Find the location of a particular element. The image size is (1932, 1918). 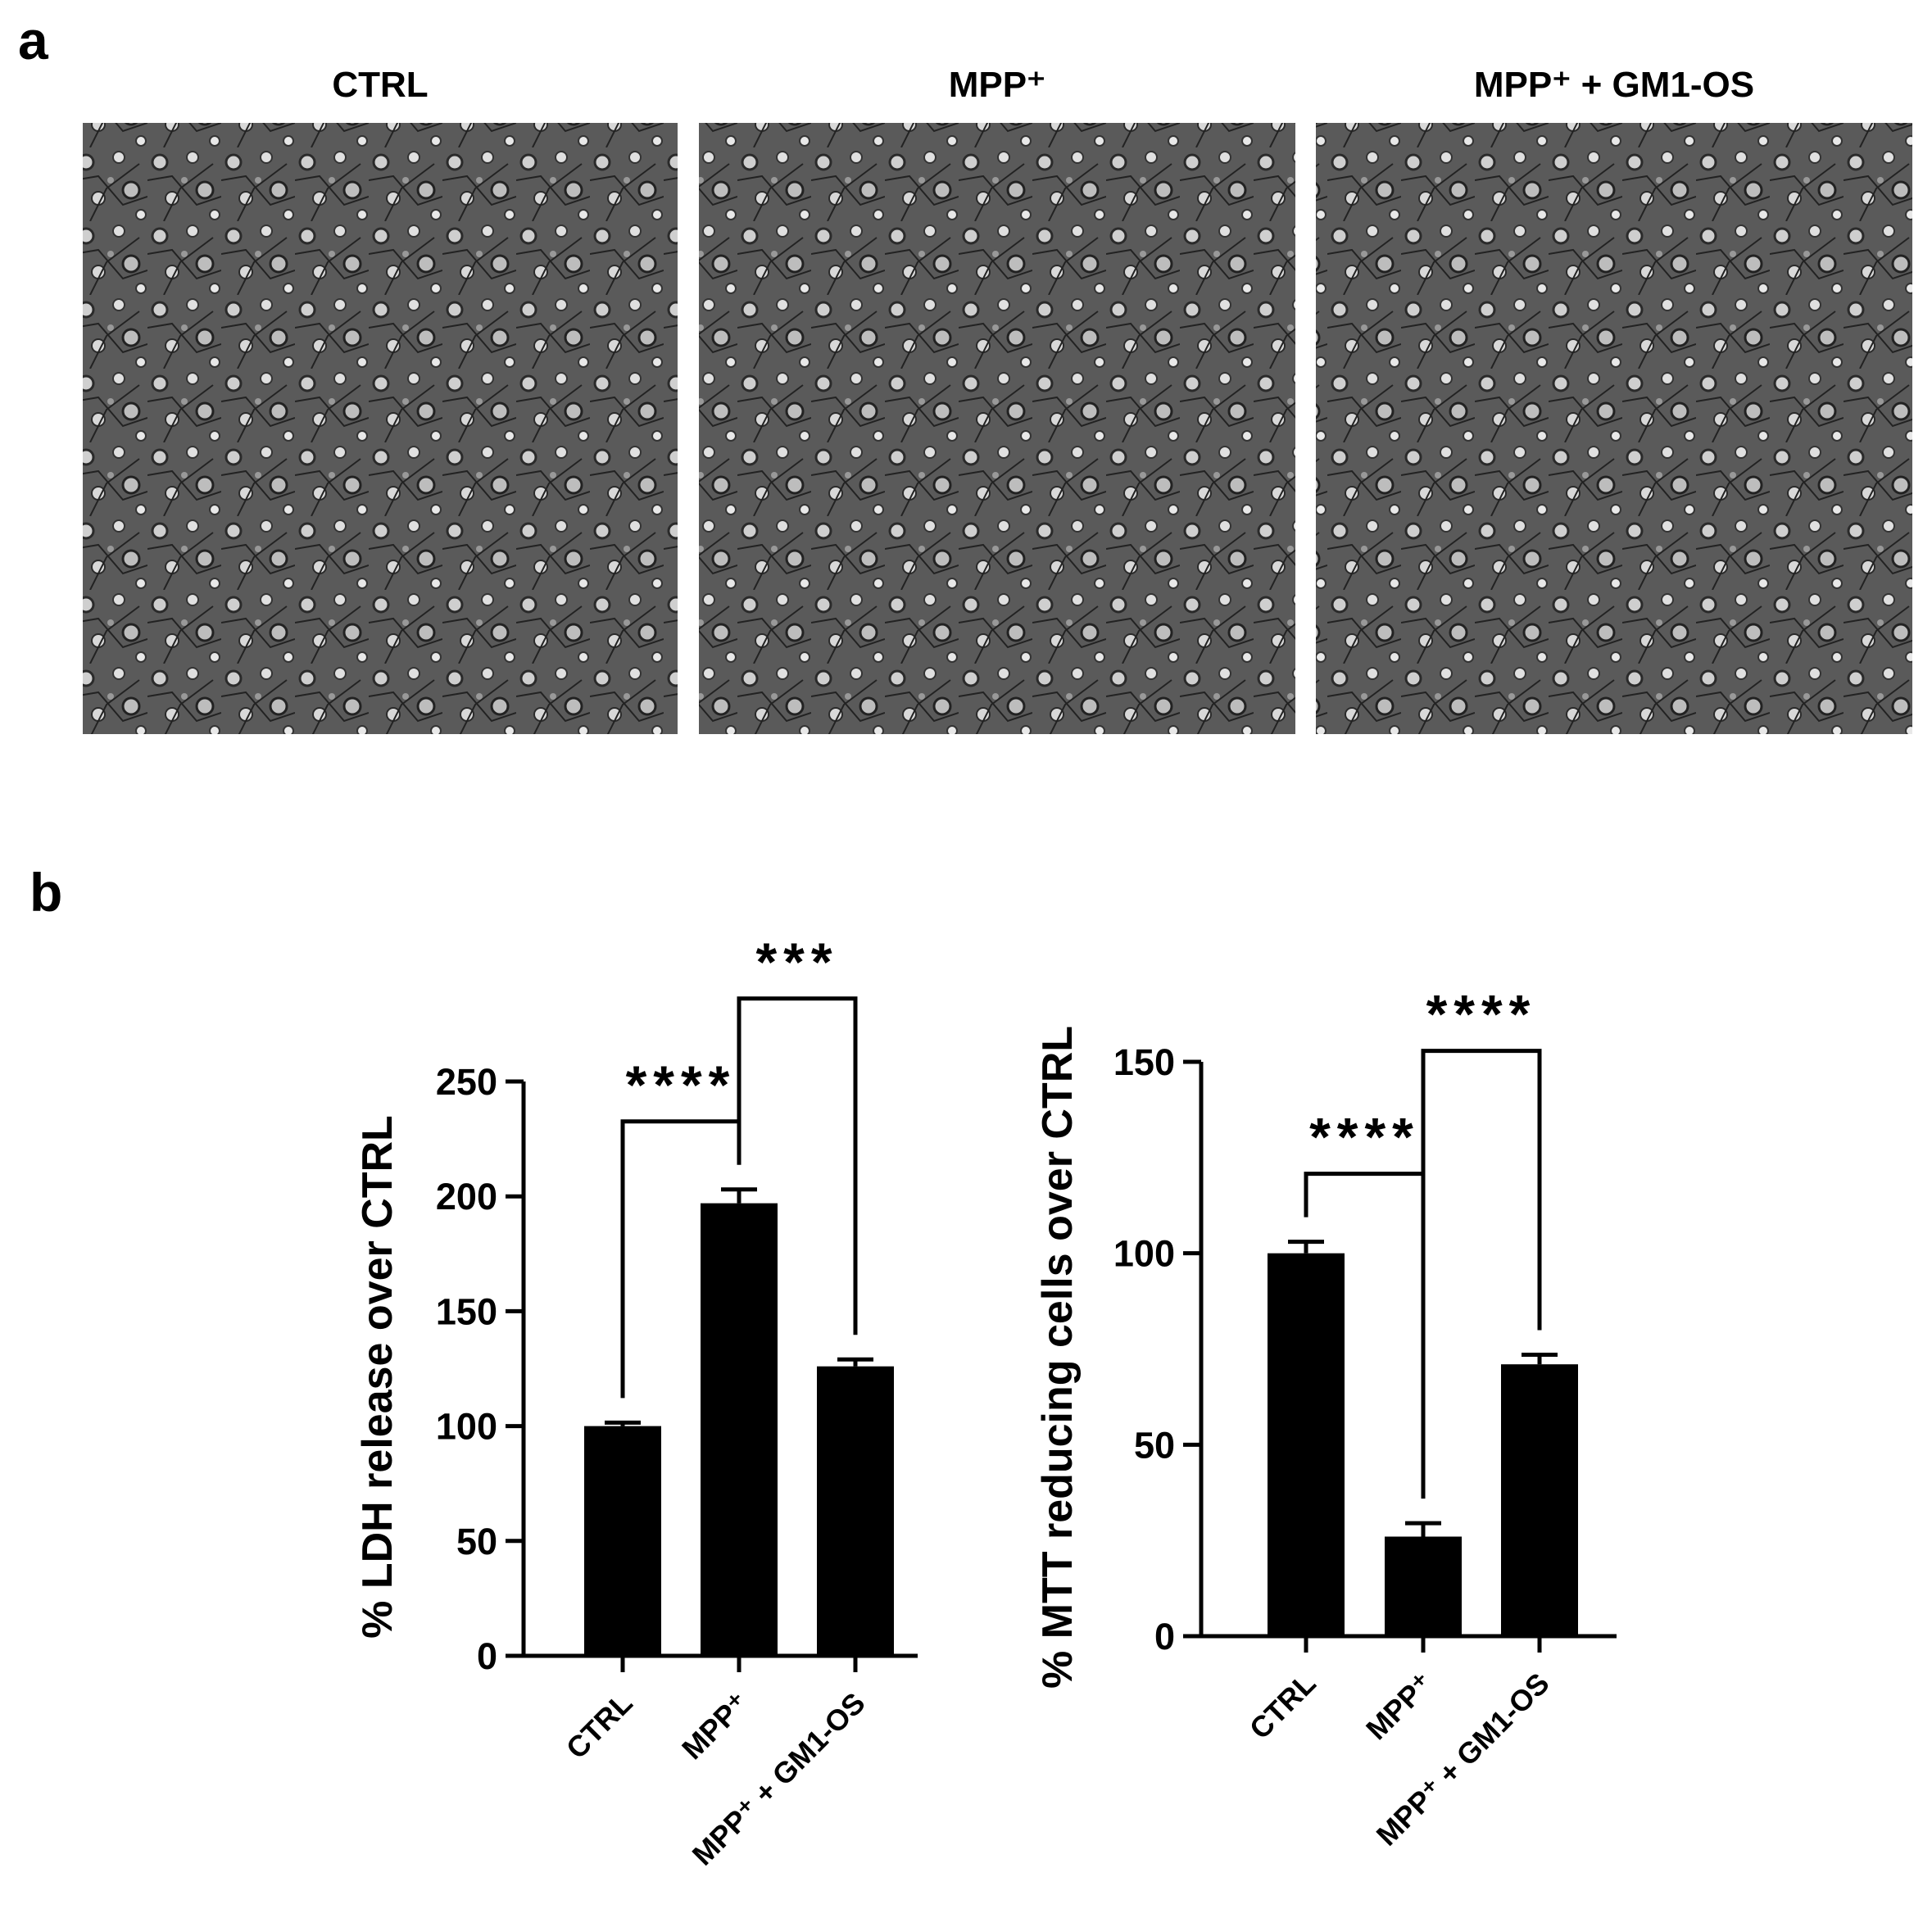

image-title: MPP⁺ is located at coordinates (997, 85).